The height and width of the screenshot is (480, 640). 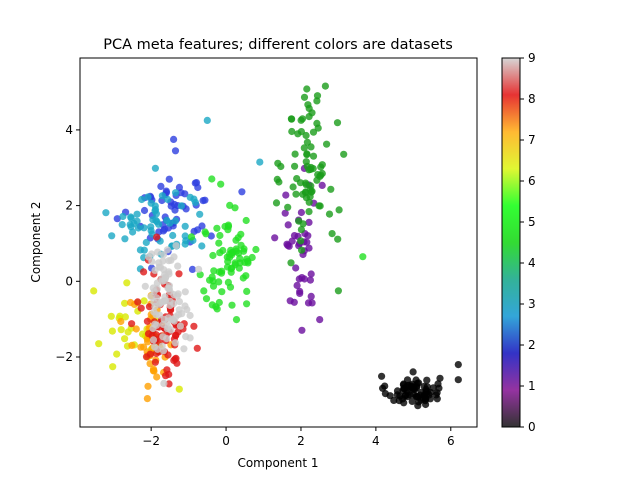 What do you see at coordinates (532, 181) in the screenshot?
I see `colorbar-tick-label: 6` at bounding box center [532, 181].